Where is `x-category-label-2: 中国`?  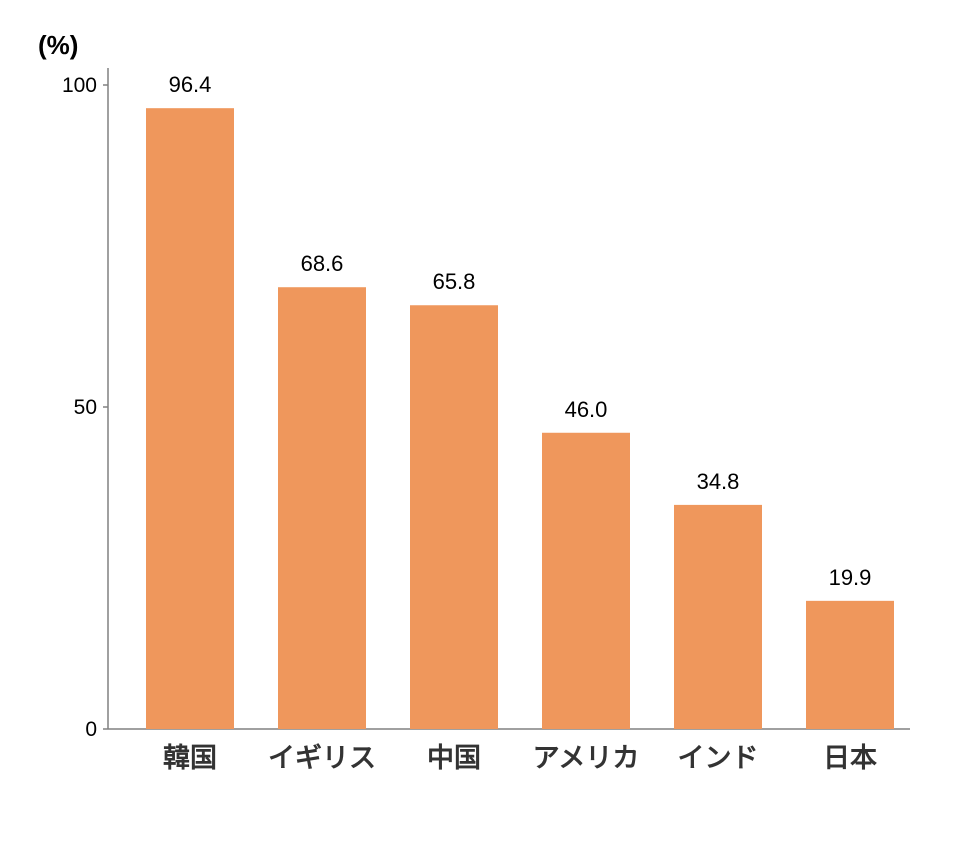
x-category-label-2: 中国 is located at coordinates (454, 758).